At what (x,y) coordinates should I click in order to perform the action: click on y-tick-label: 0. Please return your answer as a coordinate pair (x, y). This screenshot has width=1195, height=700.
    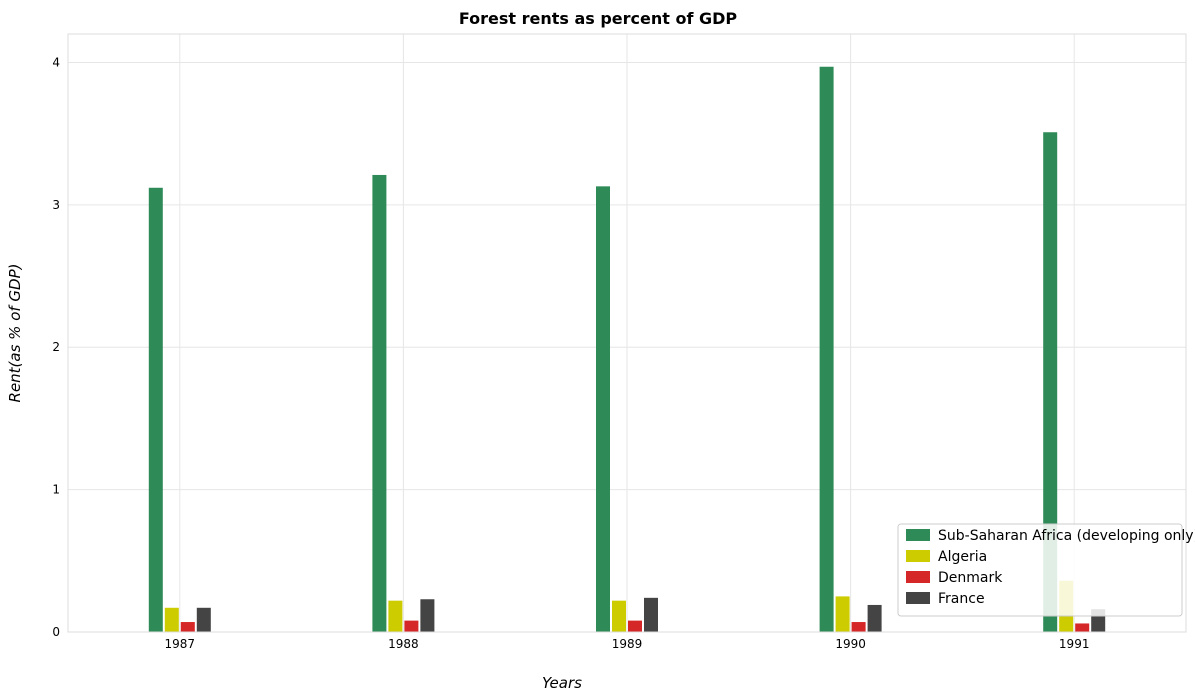
    Looking at the image, I should click on (56, 632).